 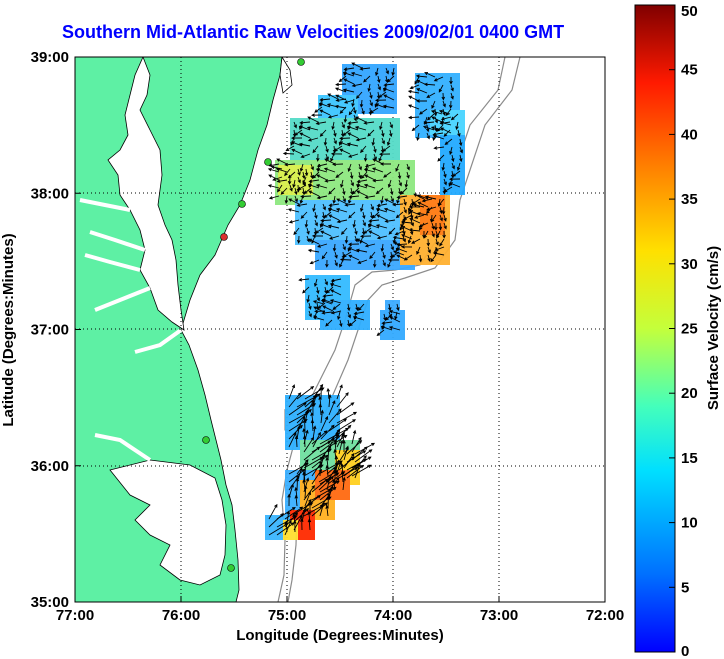 What do you see at coordinates (499, 615) in the screenshot?
I see `x-tick-label: 73:00` at bounding box center [499, 615].